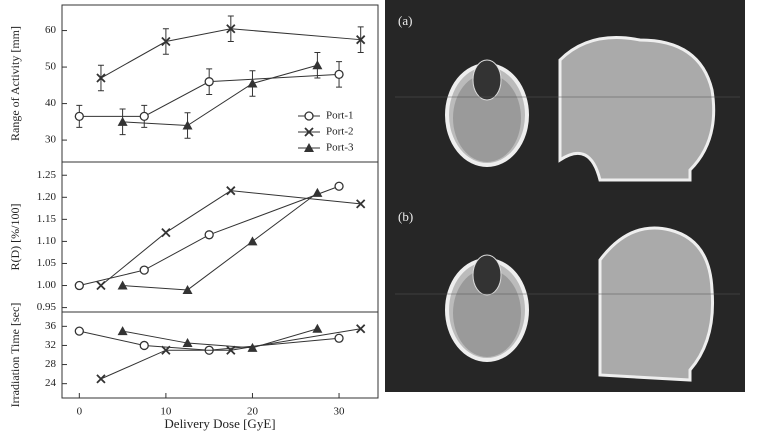 This screenshot has width=759, height=438. What do you see at coordinates (340, 116) in the screenshot?
I see `legend-label: Port-1` at bounding box center [340, 116].